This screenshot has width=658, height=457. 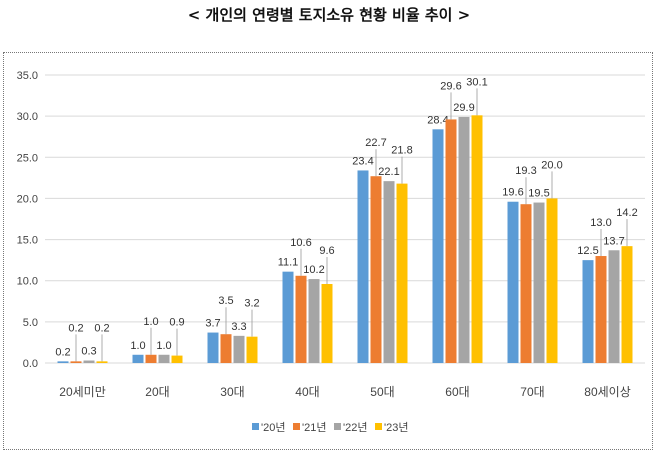 I want to click on y-tick-label: 25.0, so click(x=27, y=158).